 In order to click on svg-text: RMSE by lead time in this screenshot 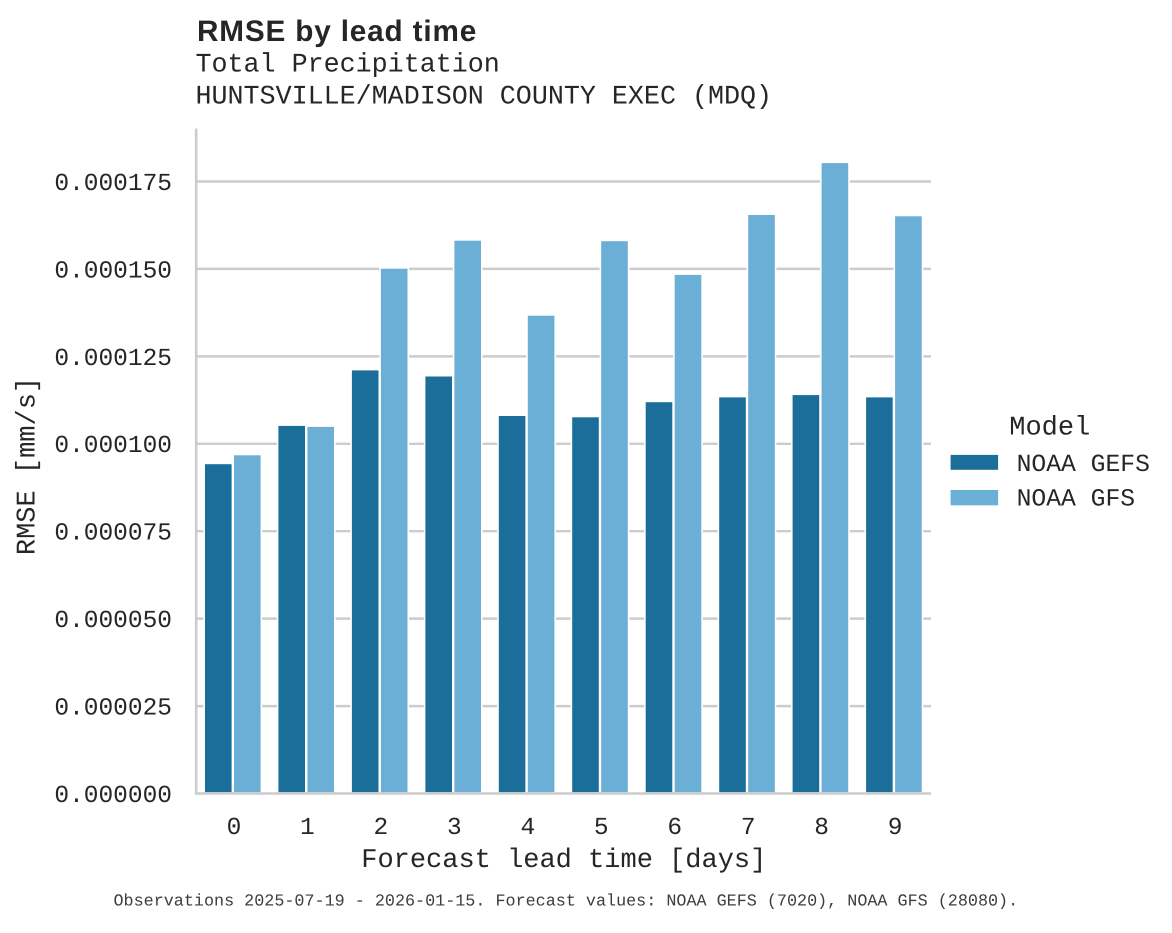, I will do `click(337, 31)`.